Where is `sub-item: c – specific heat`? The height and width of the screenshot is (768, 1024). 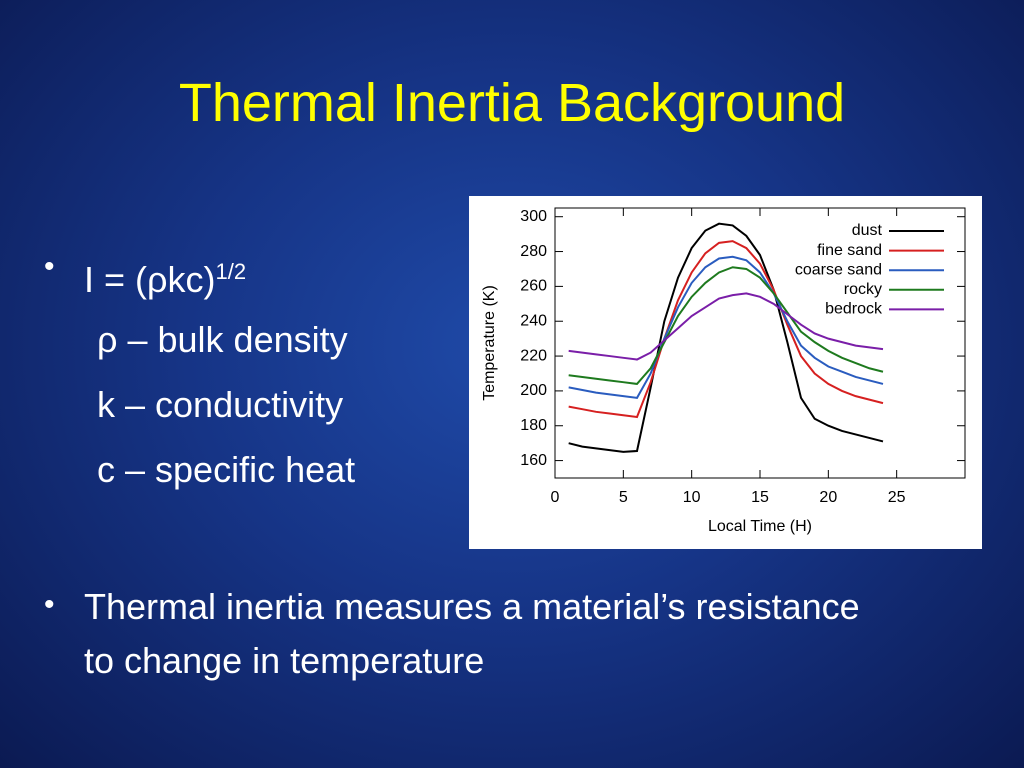
sub-item: c – specific heat is located at coordinates (226, 469).